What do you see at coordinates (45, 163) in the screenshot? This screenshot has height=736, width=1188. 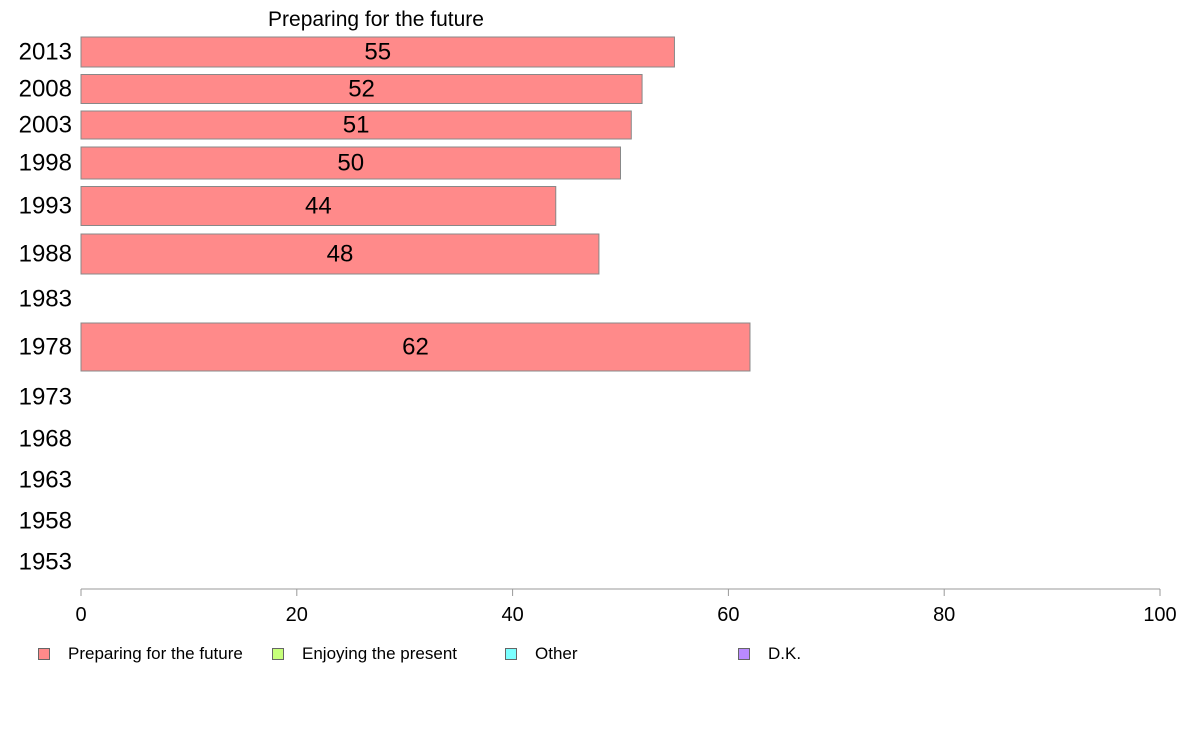 I see `y-tick-label-1998: 1998` at bounding box center [45, 163].